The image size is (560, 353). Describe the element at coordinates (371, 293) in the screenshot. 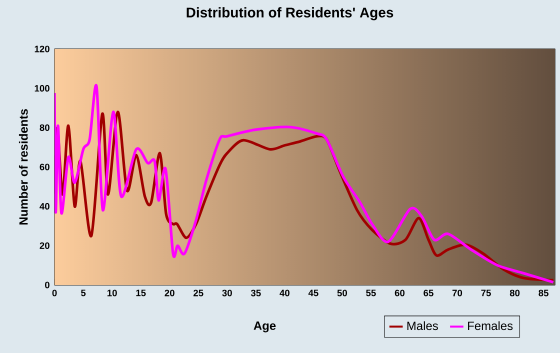

I see `x-tick-label: 55` at that location.